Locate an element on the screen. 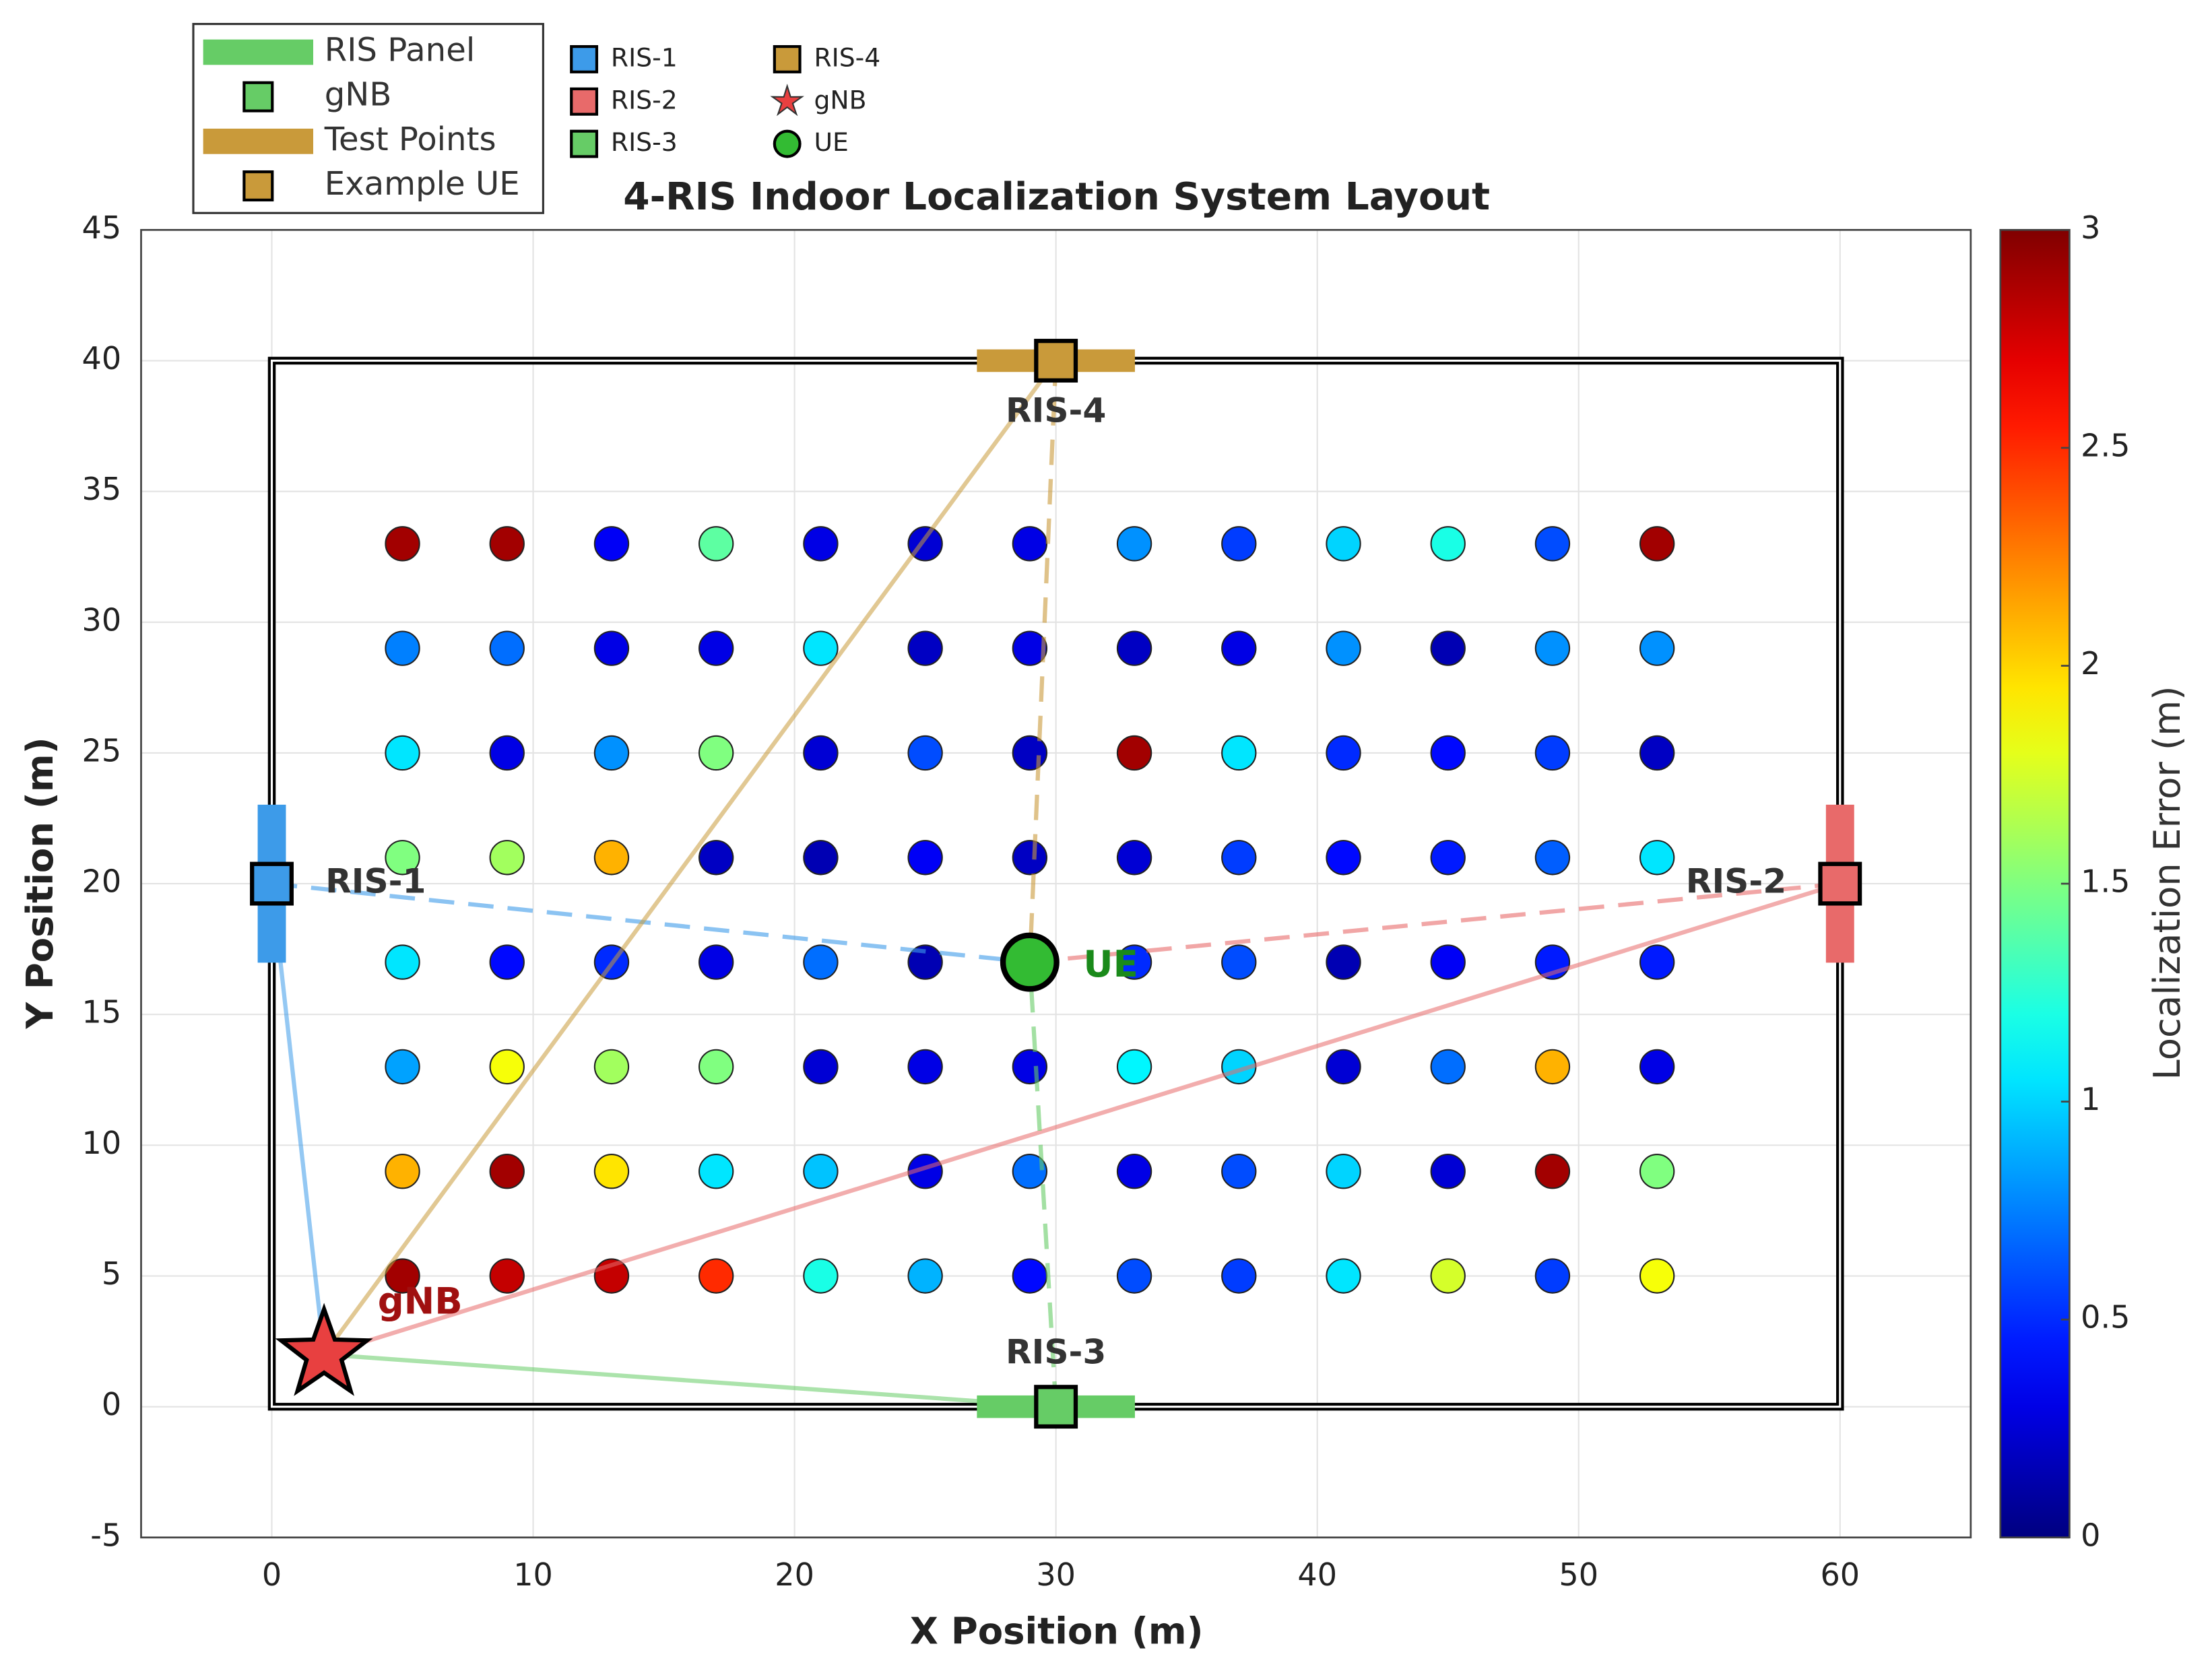 The image size is (2212, 1675). y-tick-label: -5 is located at coordinates (105, 1535).